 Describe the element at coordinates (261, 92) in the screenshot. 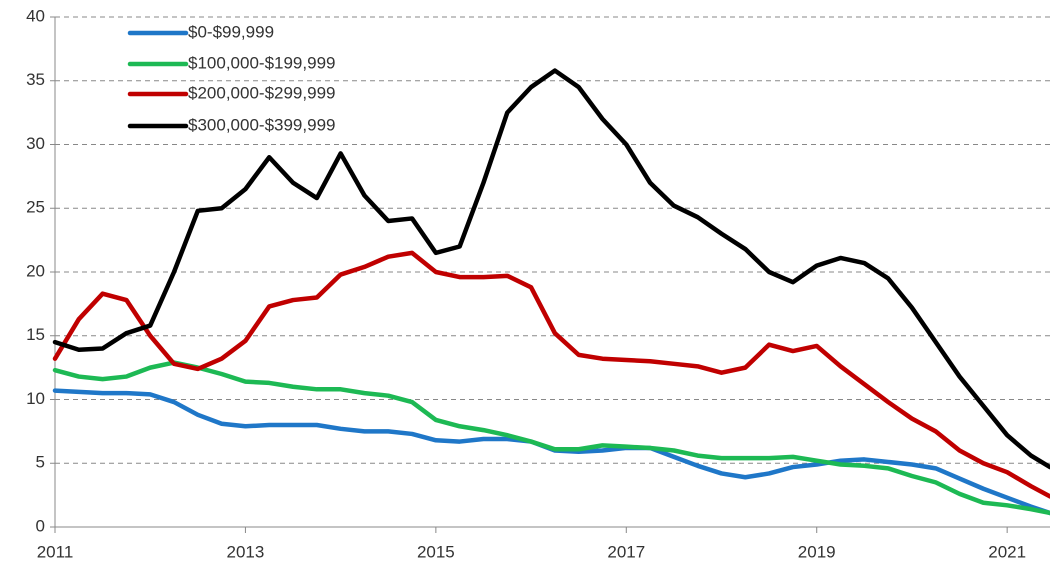

I see `legend-label: $200,000-$299,999` at that location.